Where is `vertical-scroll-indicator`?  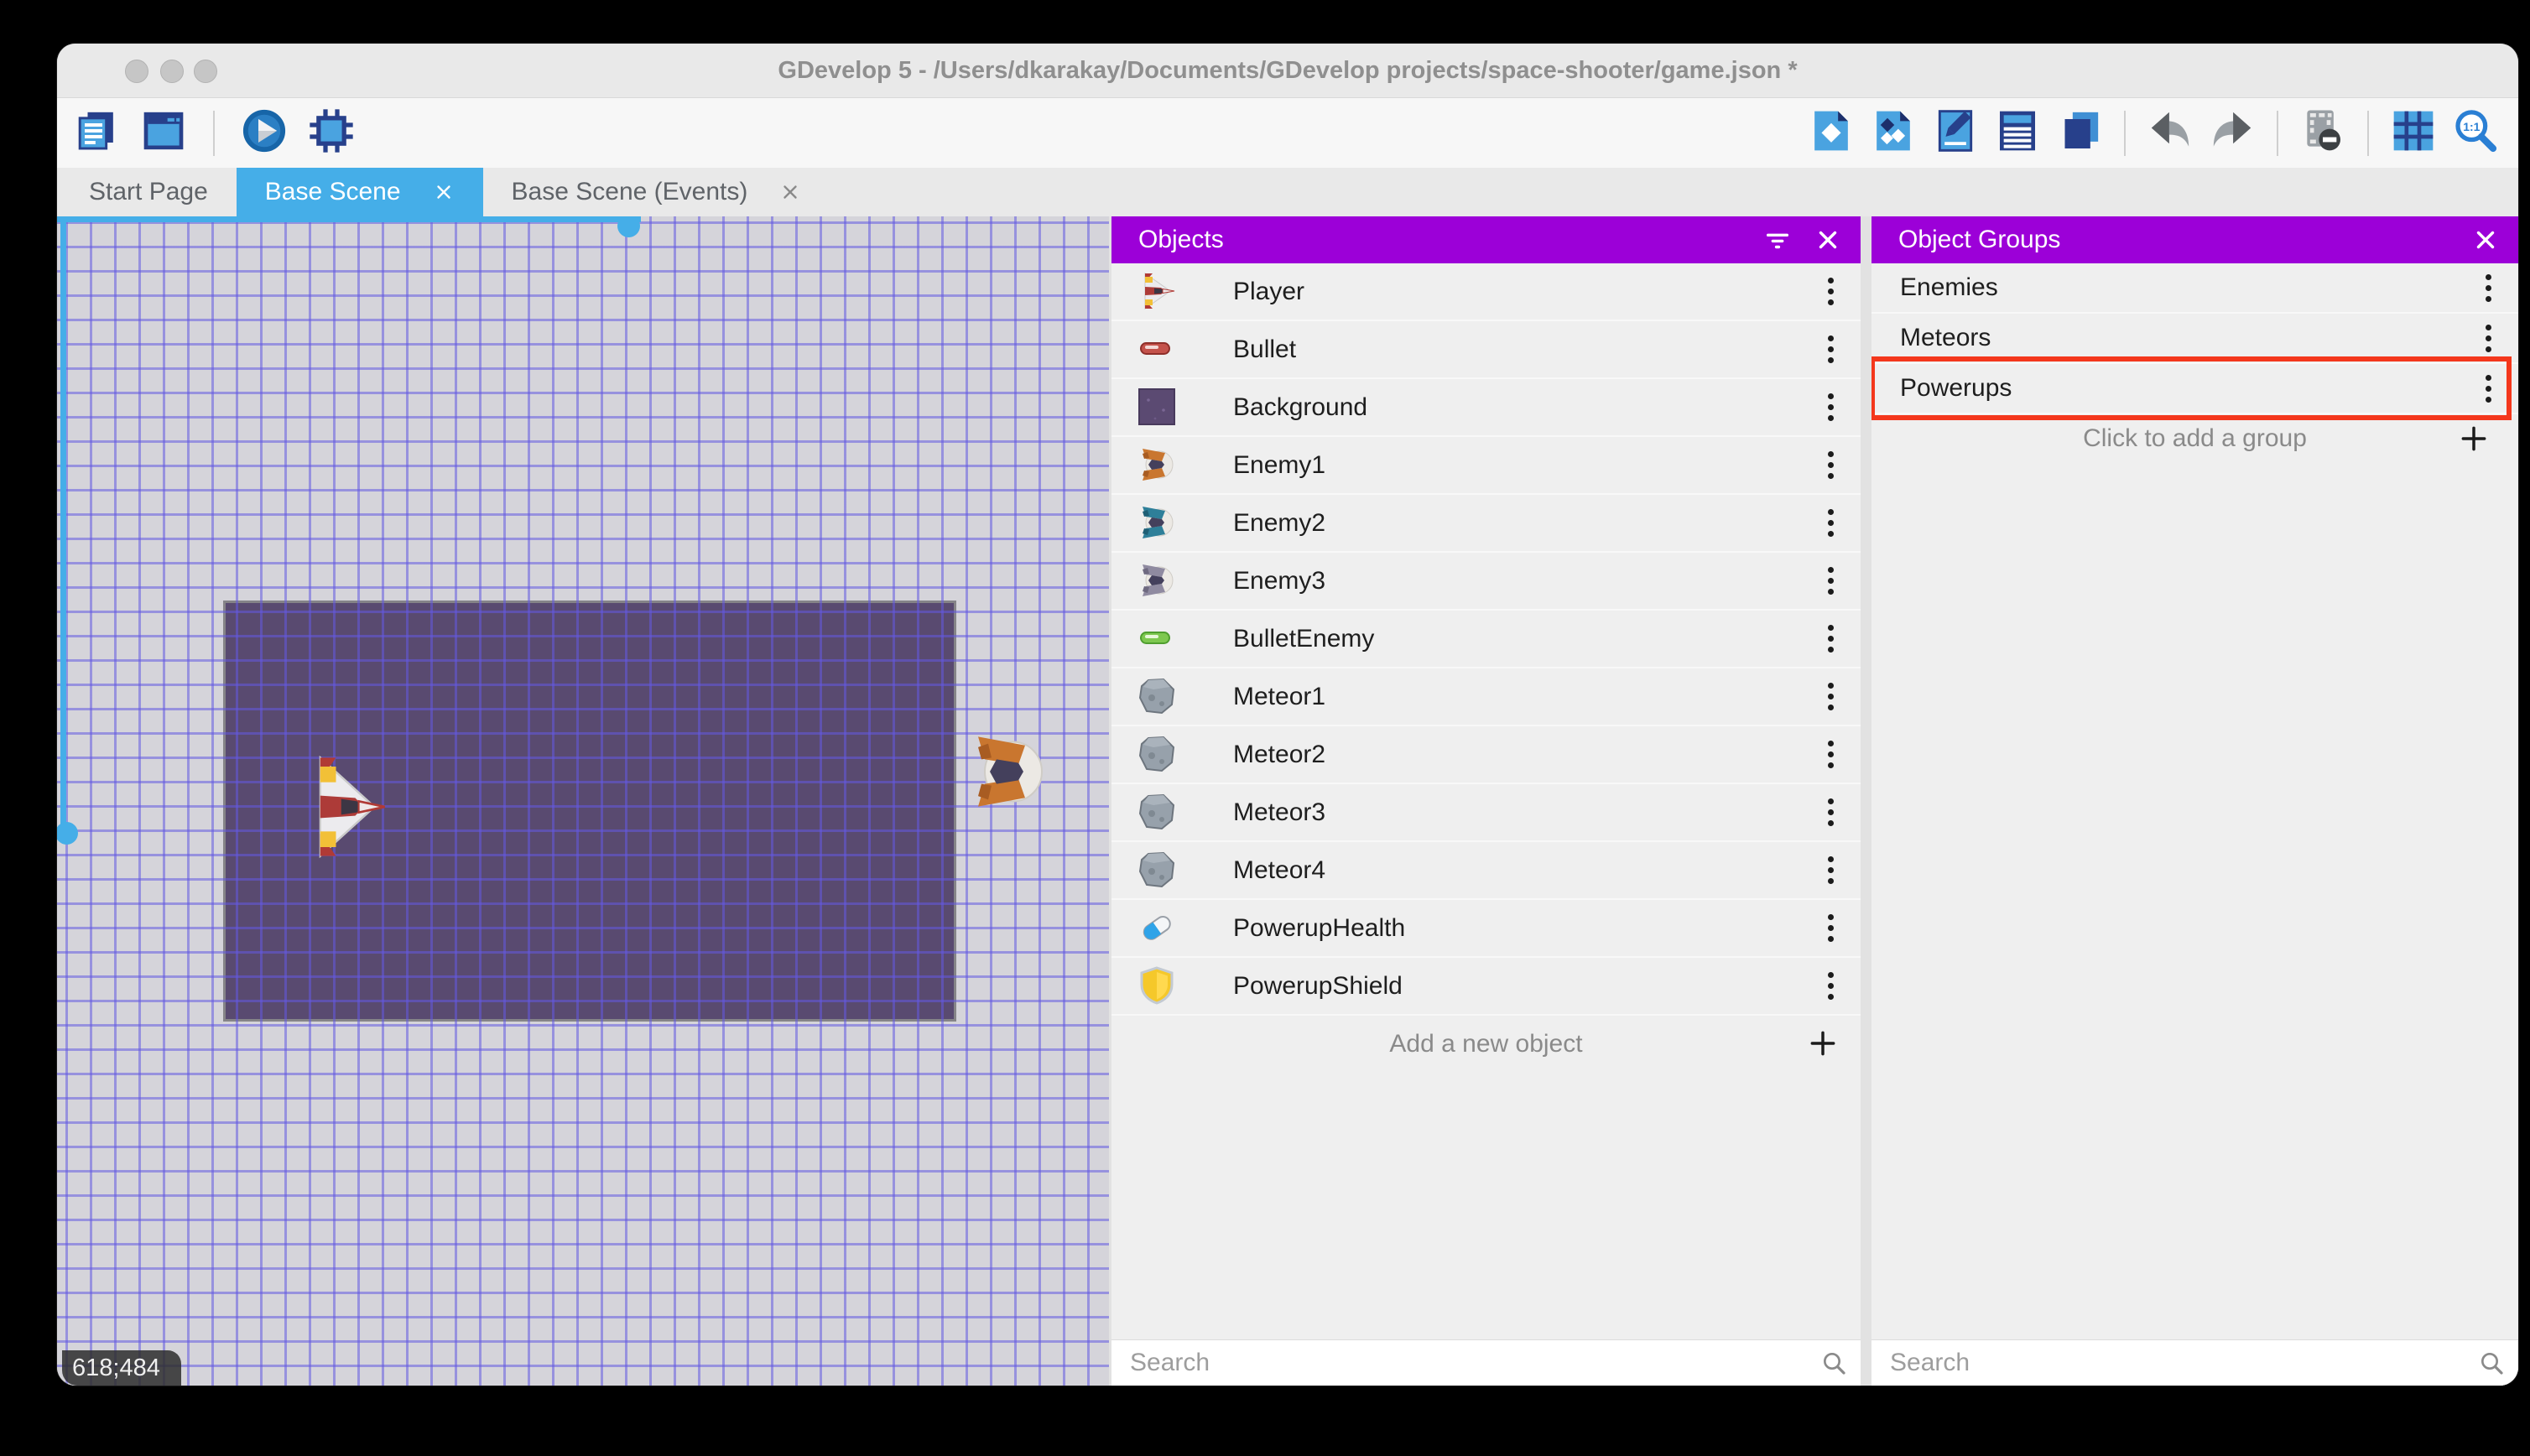 vertical-scroll-indicator is located at coordinates (67, 530).